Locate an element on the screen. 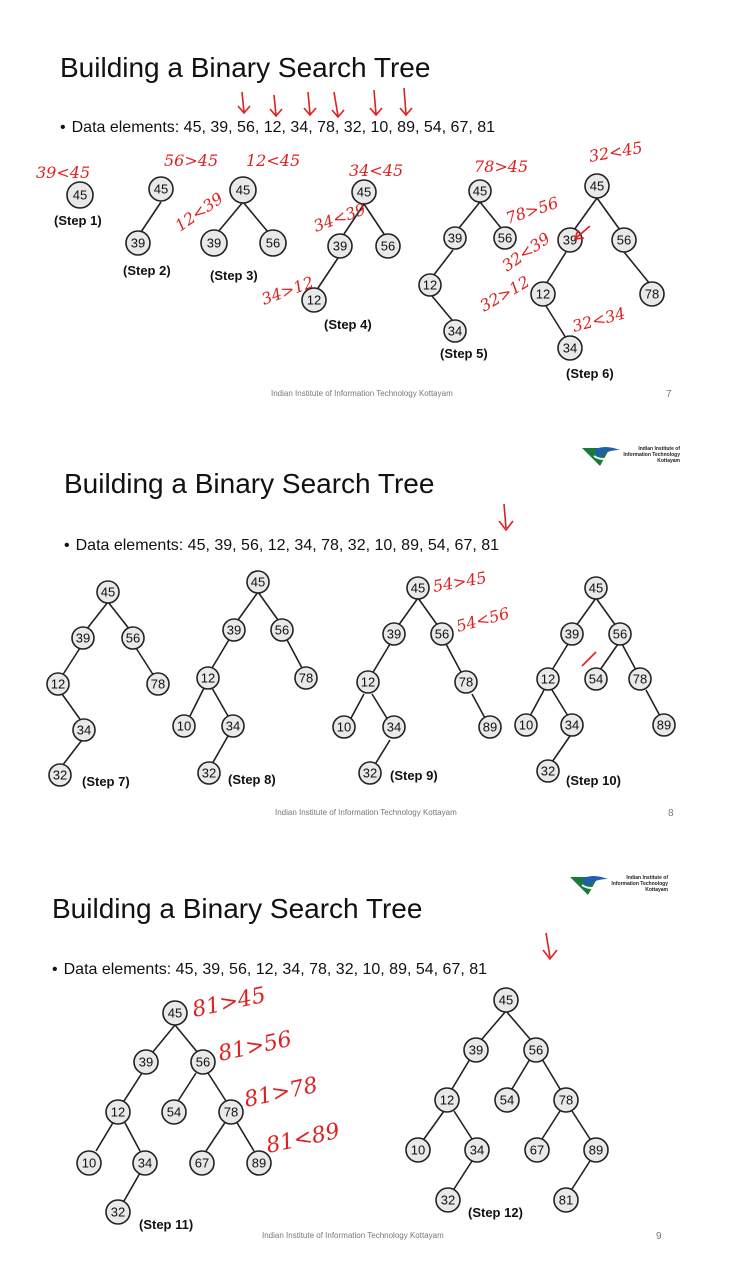 Image resolution: width=744 pixels, height=1270 pixels. step-label: (Step 3) is located at coordinates (234, 275).